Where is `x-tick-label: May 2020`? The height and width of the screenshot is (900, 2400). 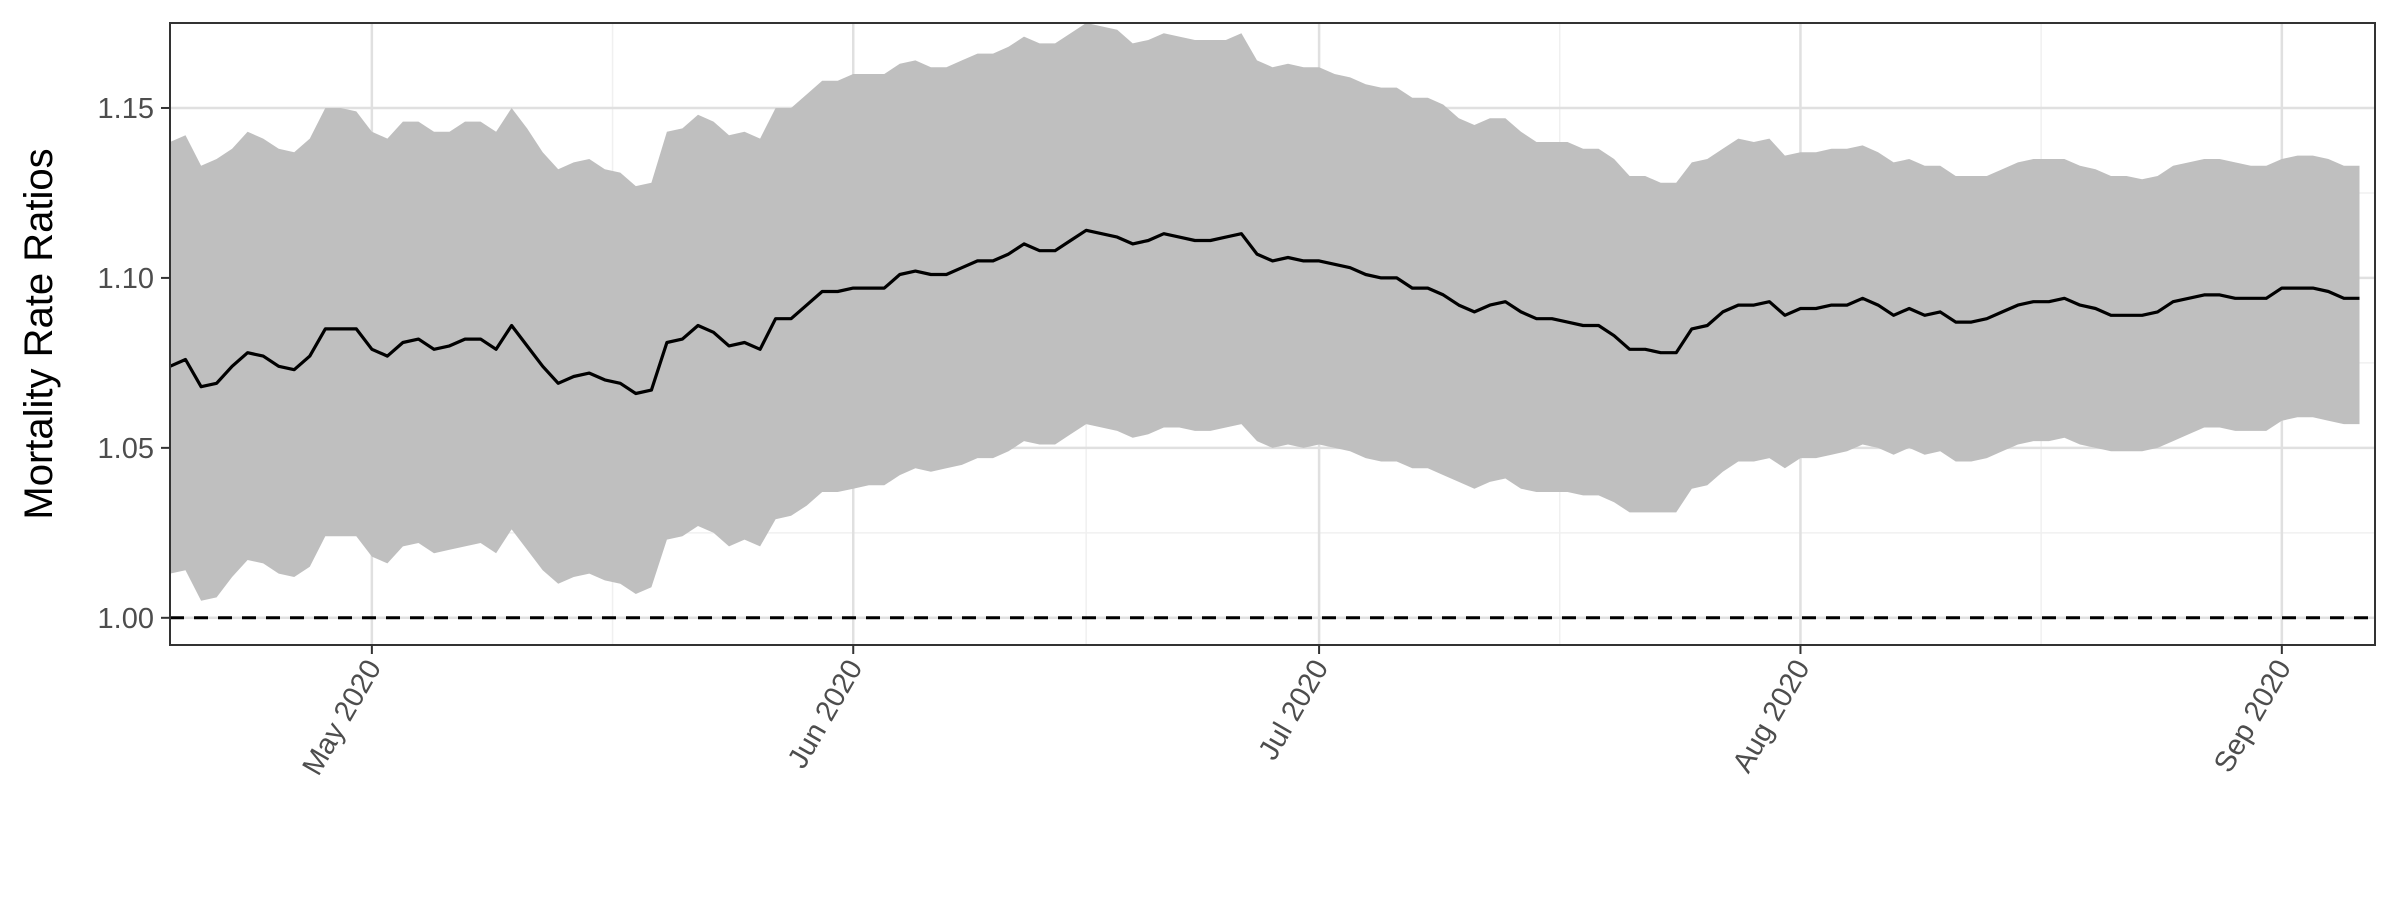
x-tick-label: May 2020 is located at coordinates (342, 718).